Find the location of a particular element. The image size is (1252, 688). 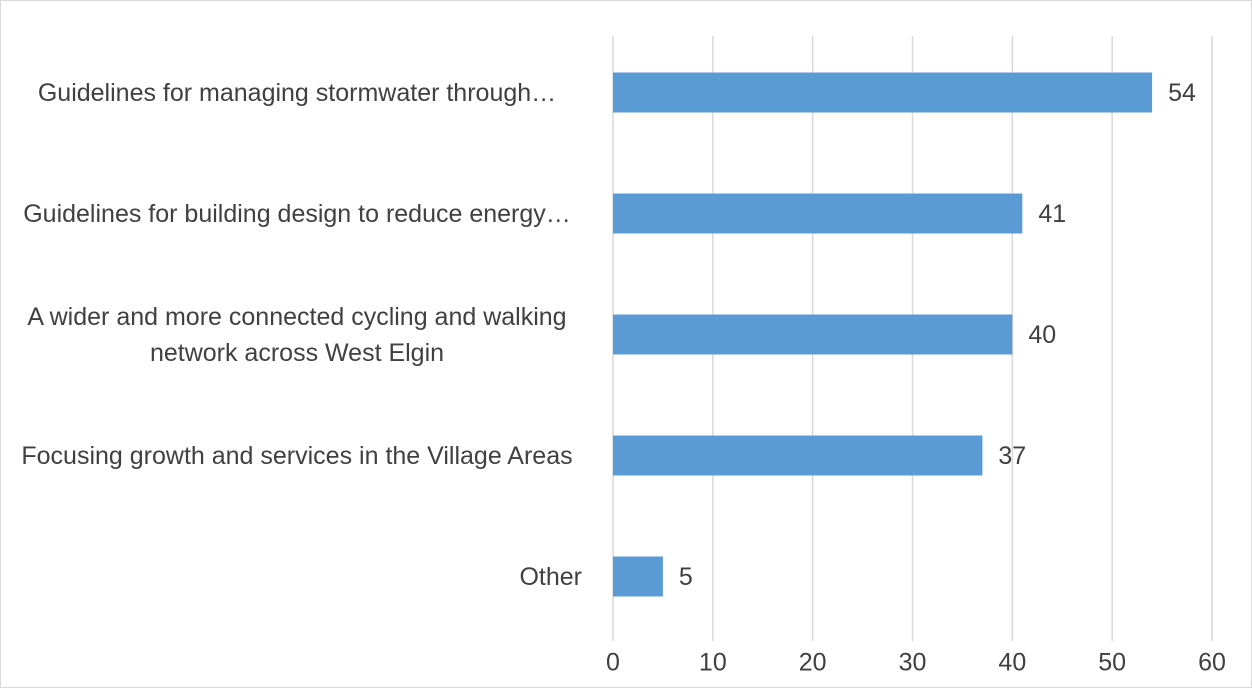

y-tick-label: Other is located at coordinates (550, 576).